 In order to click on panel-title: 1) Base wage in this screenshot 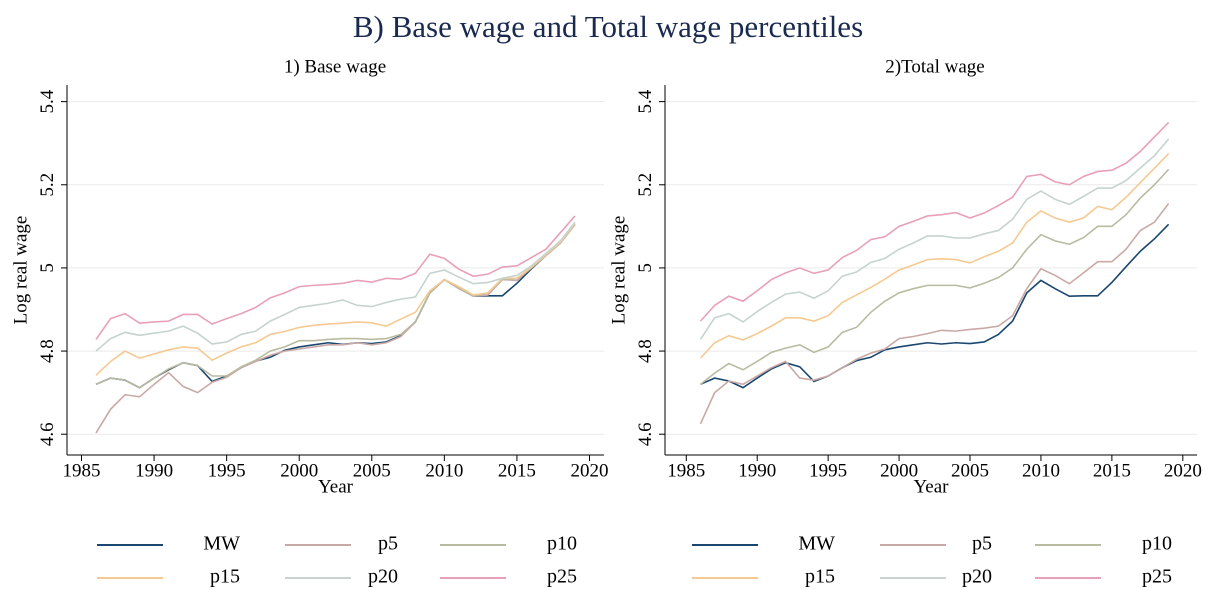, I will do `click(335, 66)`.